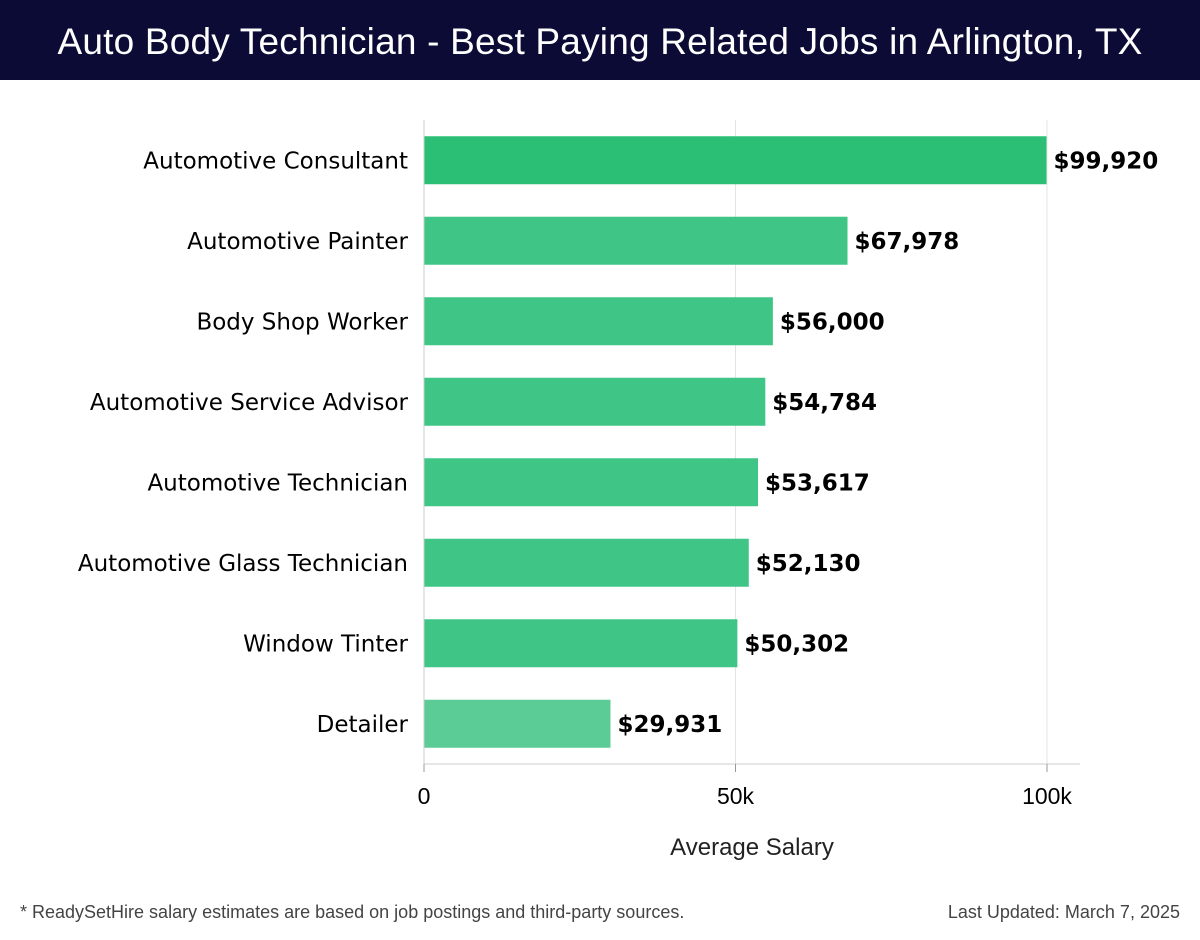  I want to click on category-label-2: Body Shop Worker, so click(302, 322).